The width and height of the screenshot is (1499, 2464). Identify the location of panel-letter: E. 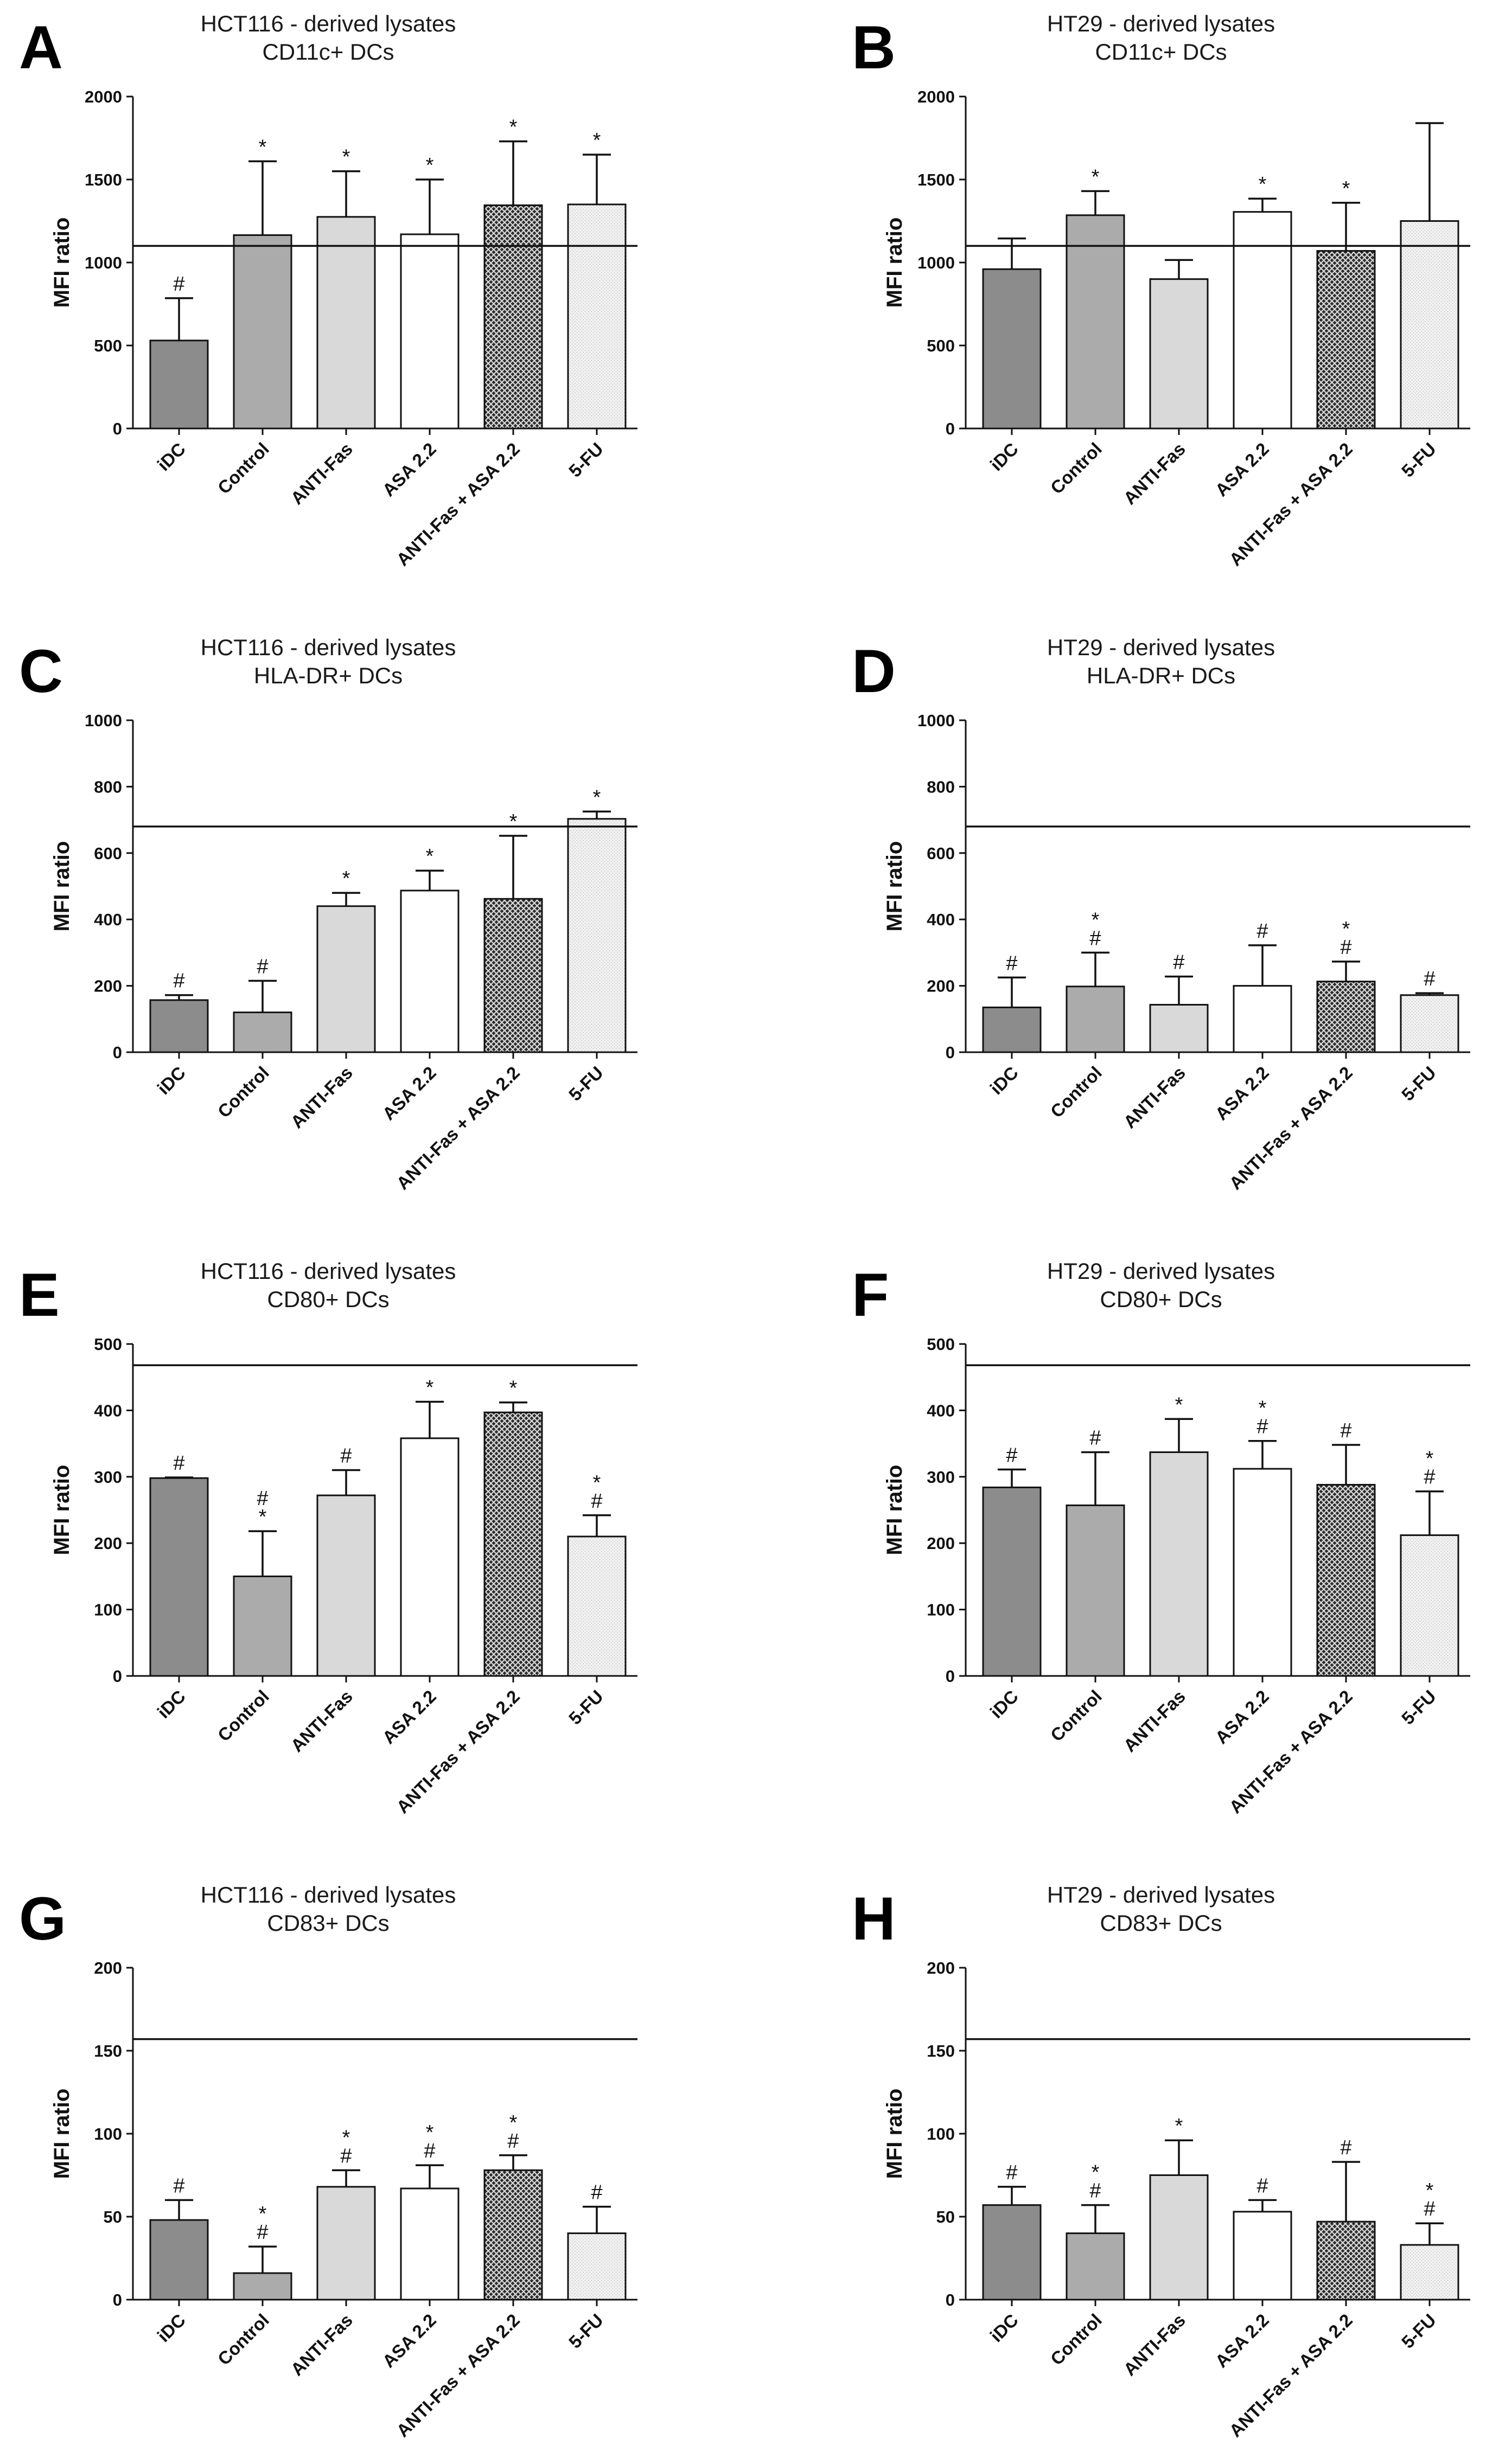
(40, 1295).